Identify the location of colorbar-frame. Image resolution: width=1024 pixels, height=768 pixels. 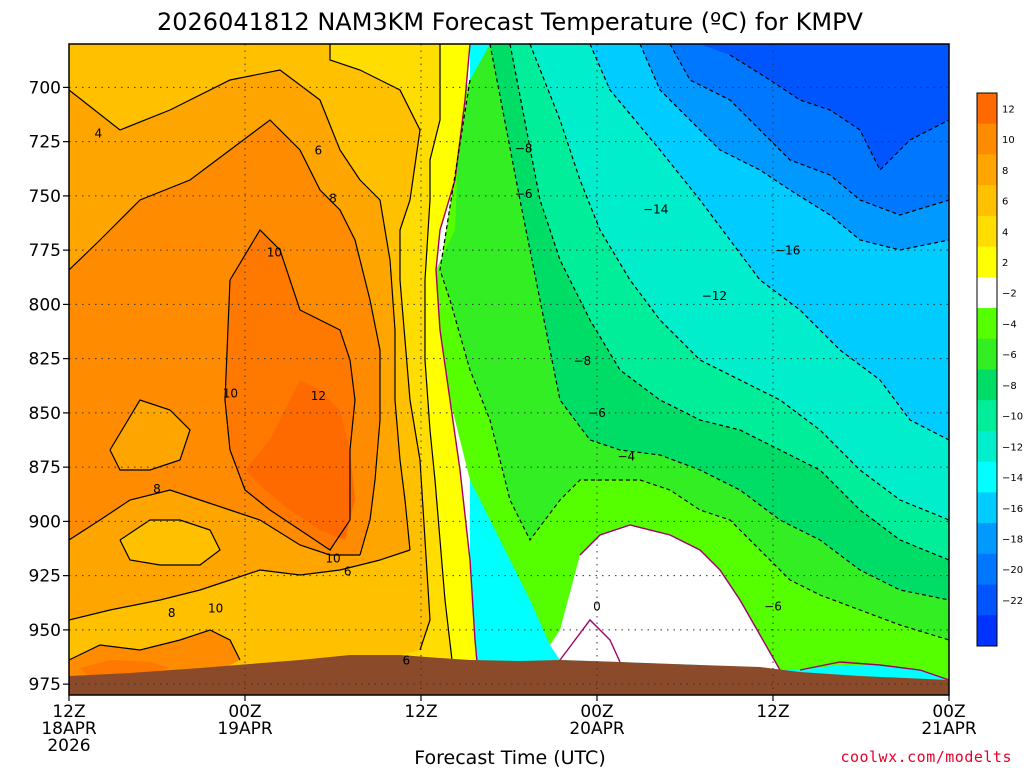
(987, 369).